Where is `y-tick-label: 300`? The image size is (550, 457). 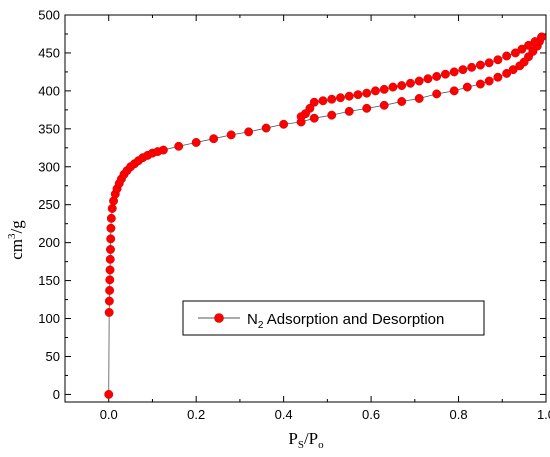 y-tick-label: 300 is located at coordinates (49, 166).